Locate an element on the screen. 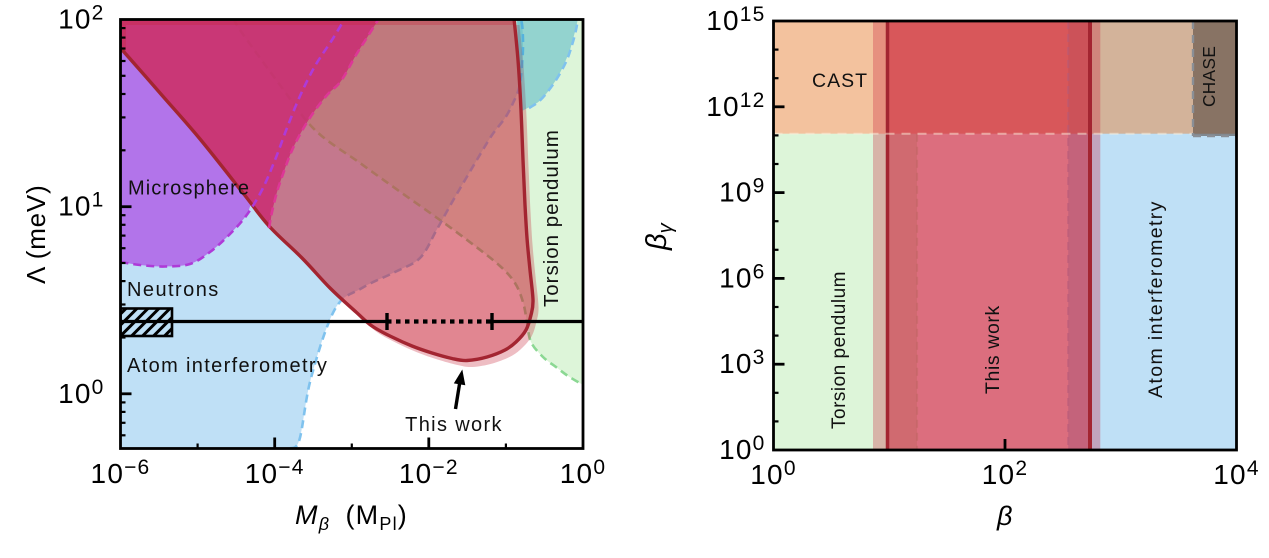  svg-text: Mβ (MPl) is located at coordinates (351, 517).